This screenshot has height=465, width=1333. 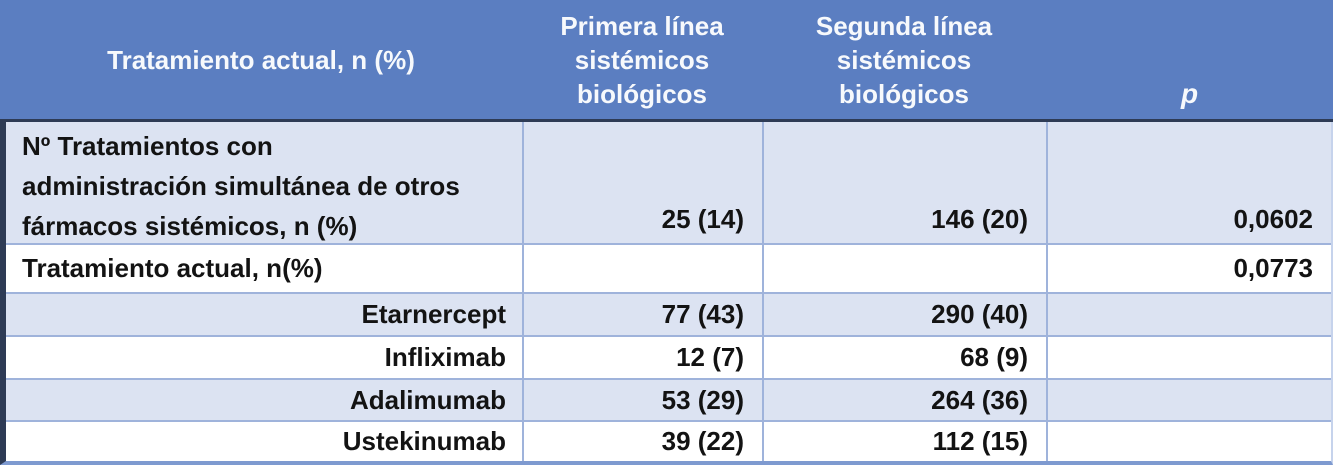 I want to click on second-line-value: 264 (36), so click(x=904, y=400).